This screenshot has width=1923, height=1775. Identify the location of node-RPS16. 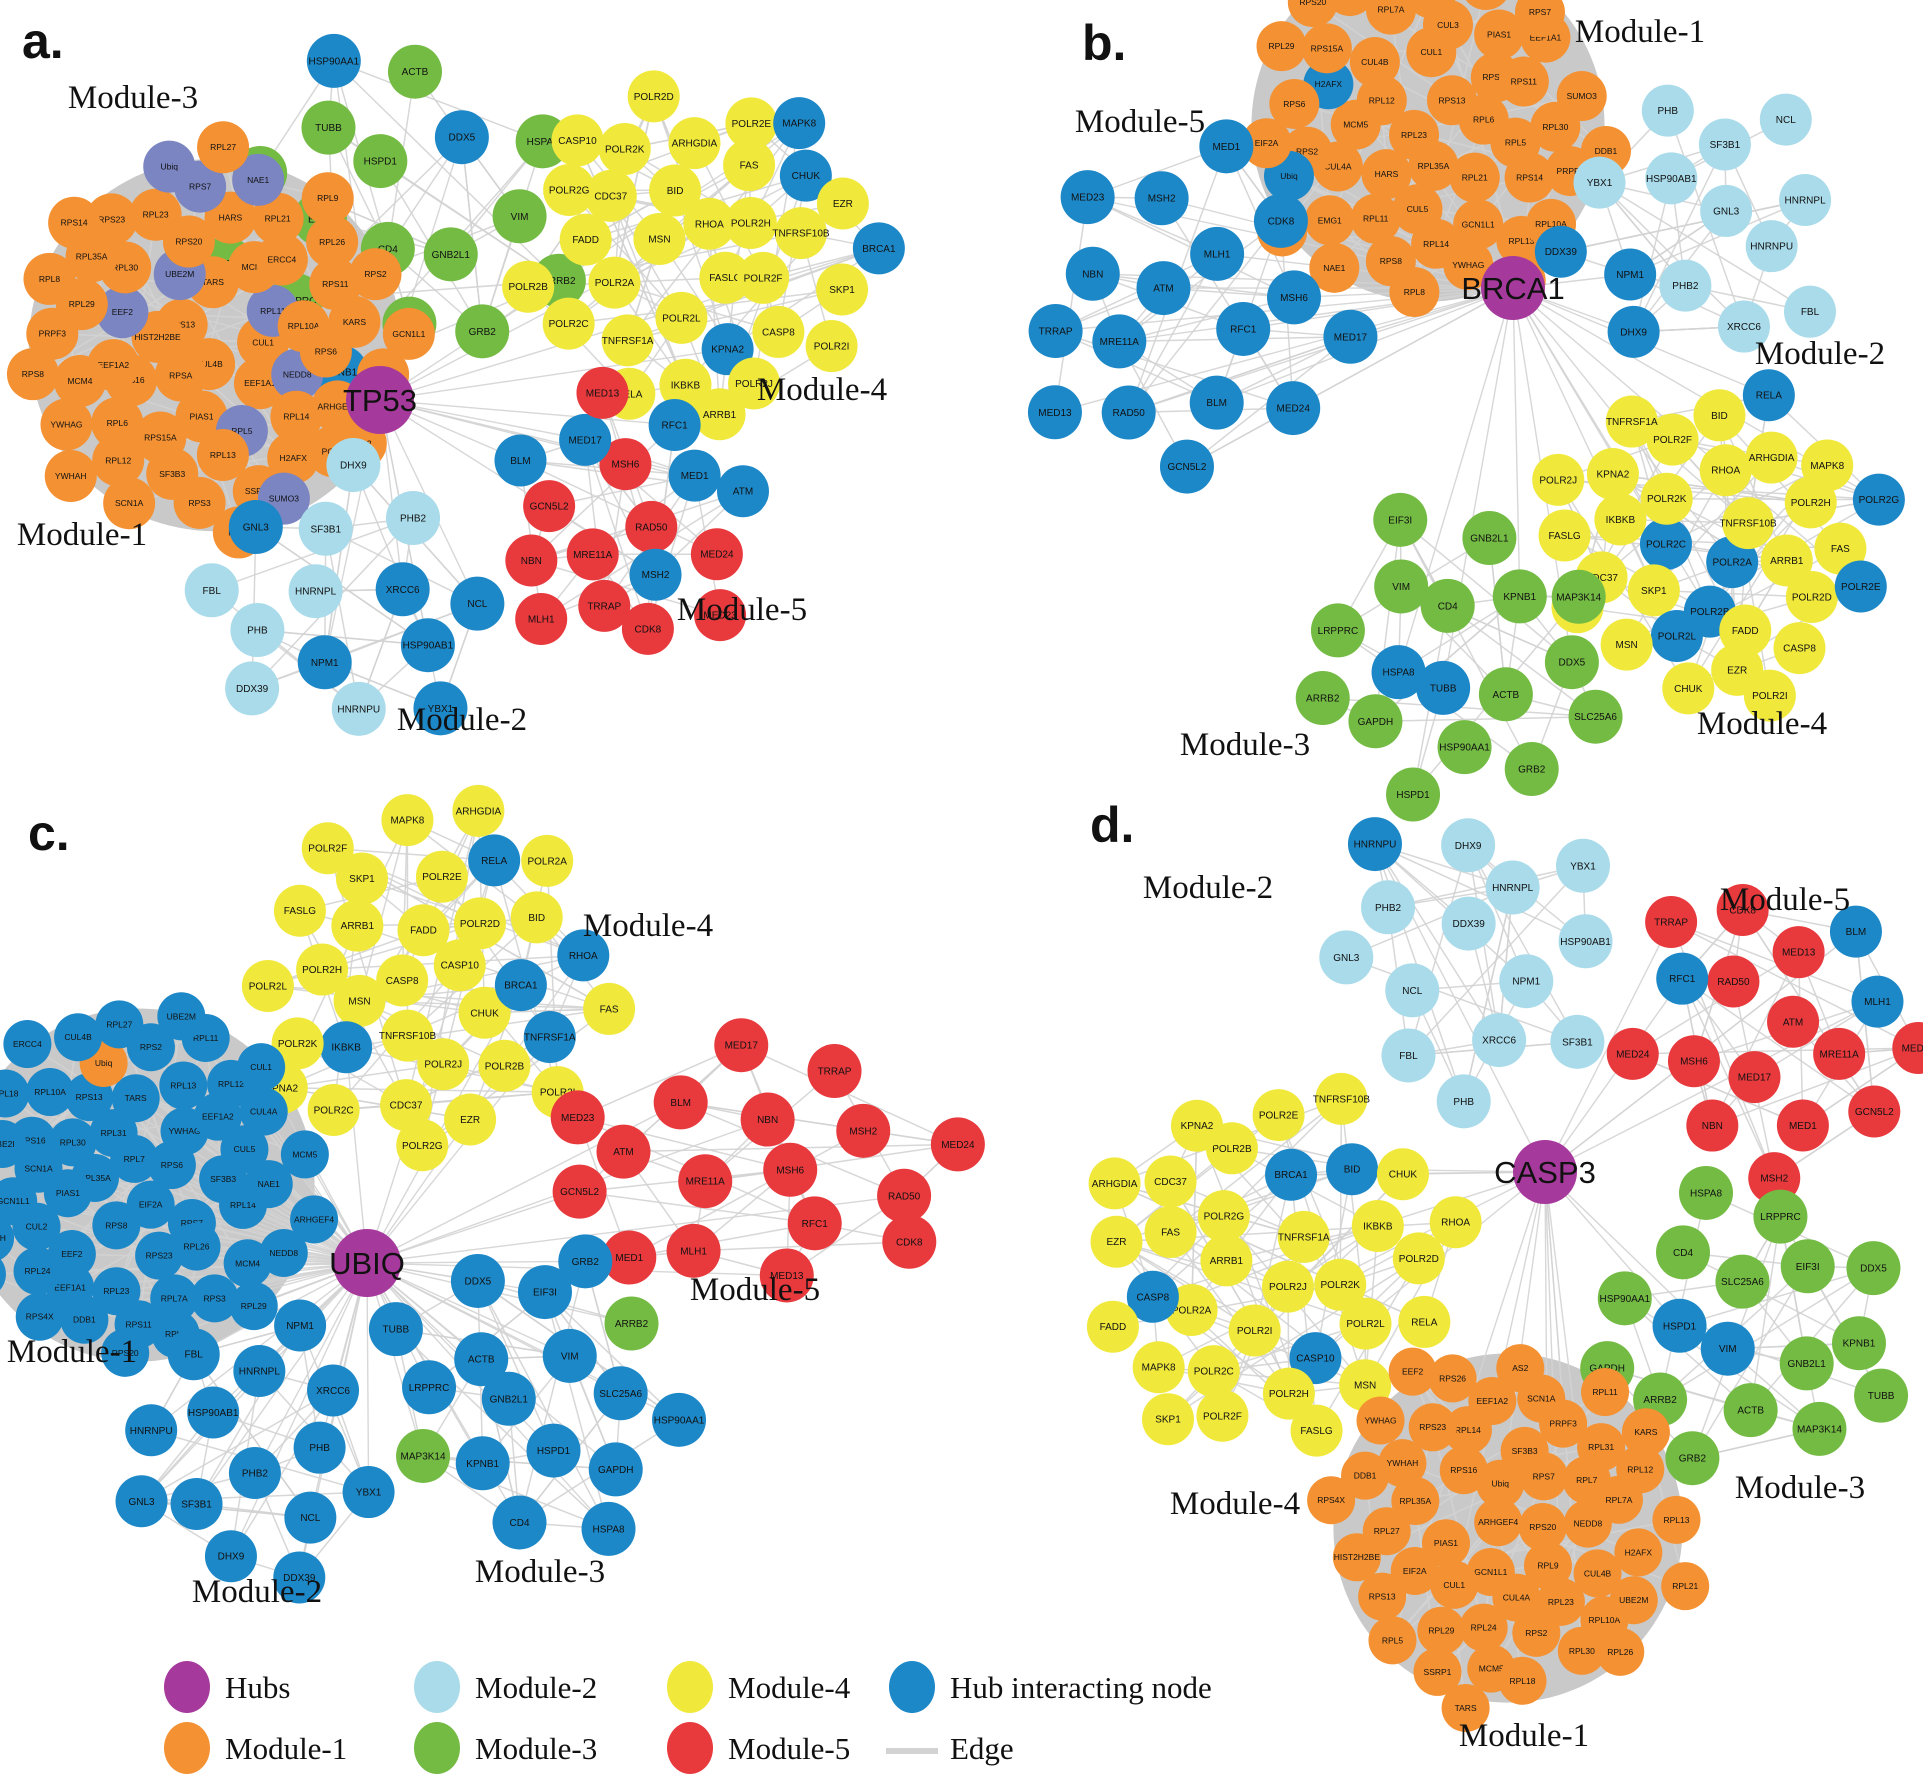
(1463, 1470).